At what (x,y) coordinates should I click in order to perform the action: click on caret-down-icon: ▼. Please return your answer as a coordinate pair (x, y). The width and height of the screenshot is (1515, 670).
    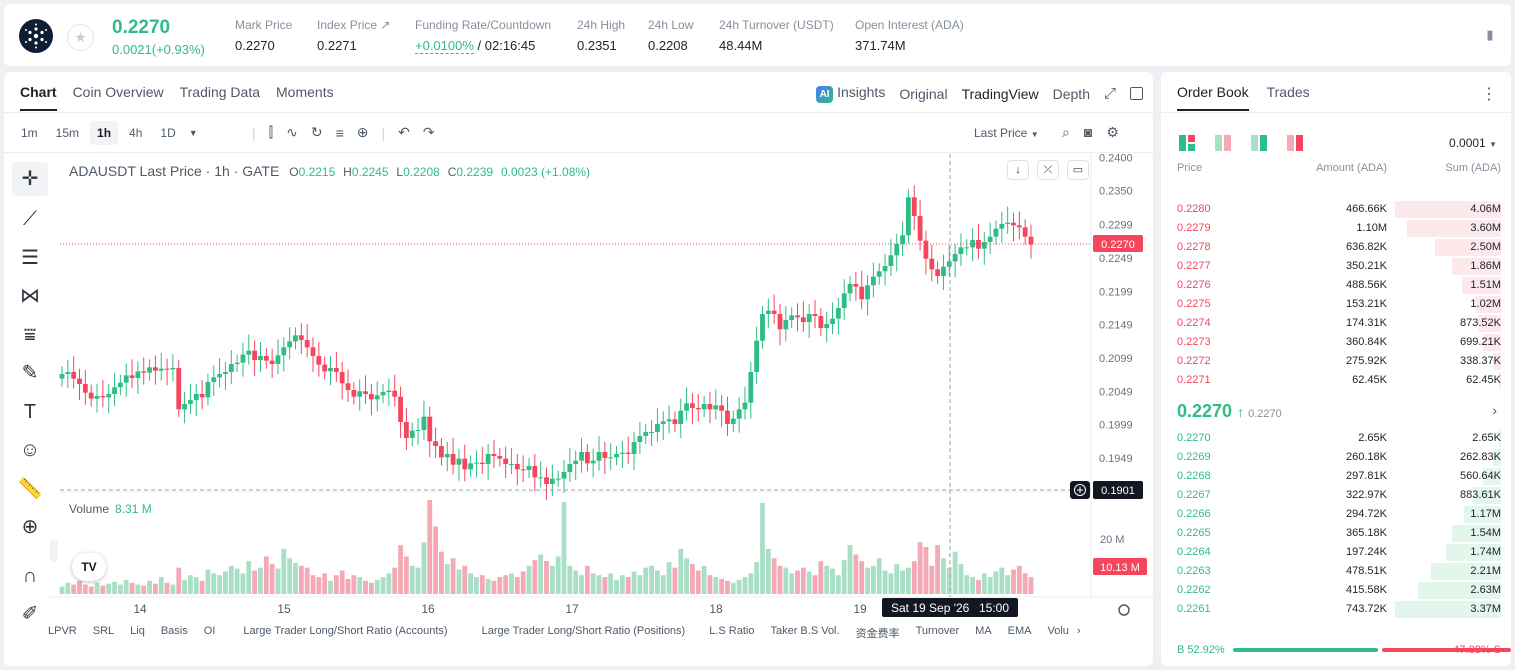
    Looking at the image, I should click on (193, 133).